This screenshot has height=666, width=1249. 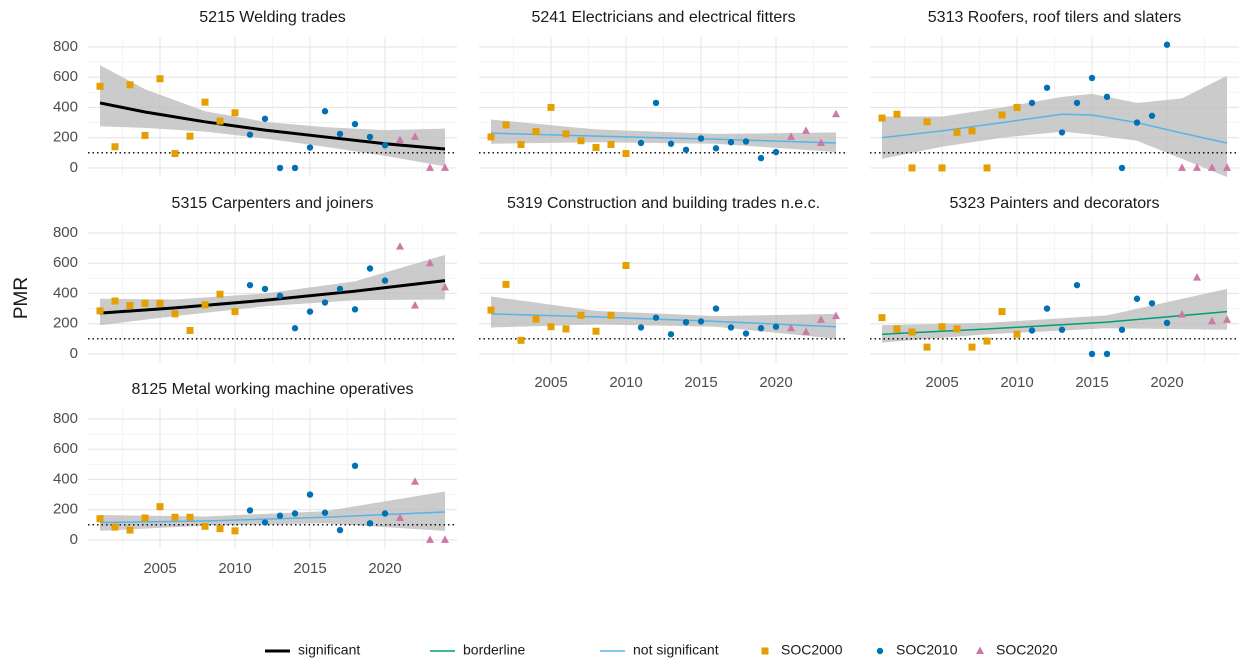 I want to click on x-tick-label: 2010, so click(x=625, y=382).